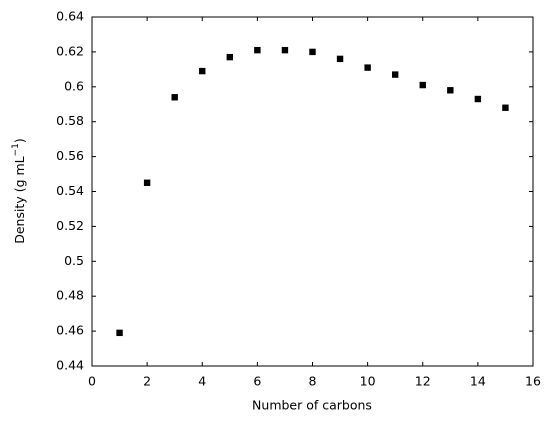 The height and width of the screenshot is (422, 550). What do you see at coordinates (74, 85) in the screenshot?
I see `y-tick-label: 0.6` at bounding box center [74, 85].